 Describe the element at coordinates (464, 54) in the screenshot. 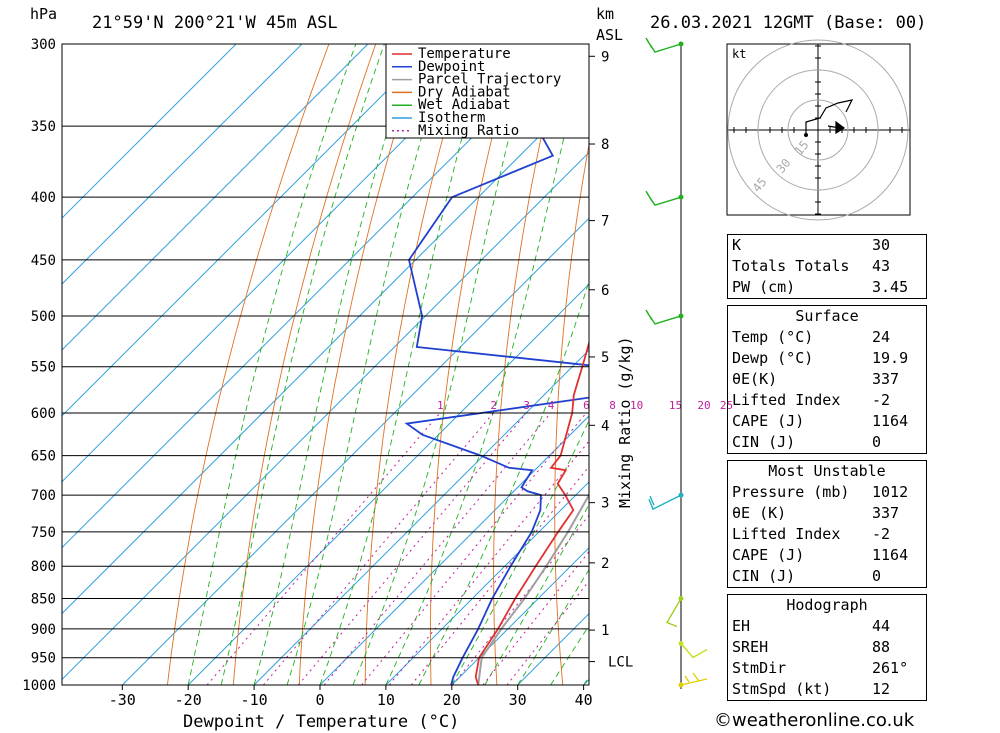

I see `legend-entry: Temperature` at that location.